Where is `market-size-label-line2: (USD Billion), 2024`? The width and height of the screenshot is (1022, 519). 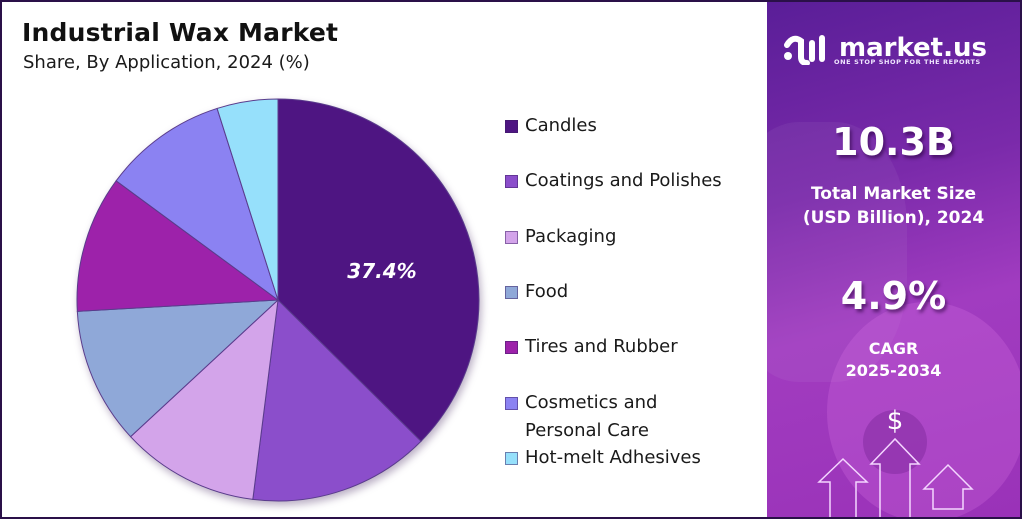 market-size-label-line2: (USD Billion), 2024 is located at coordinates (893, 218).